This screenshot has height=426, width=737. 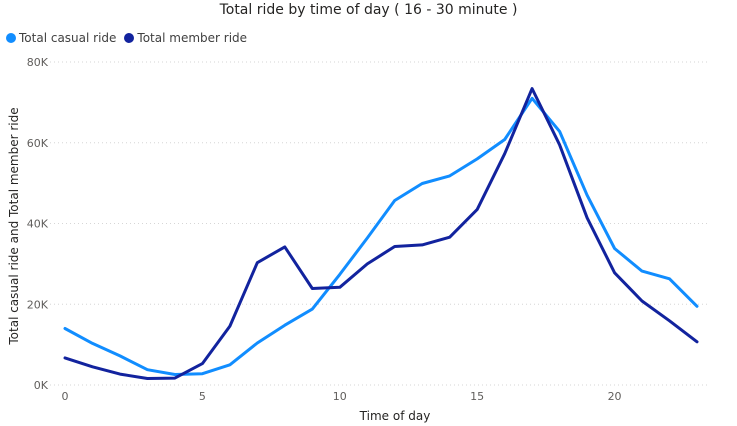 I want to click on x-tick-label: 15, so click(x=477, y=396).